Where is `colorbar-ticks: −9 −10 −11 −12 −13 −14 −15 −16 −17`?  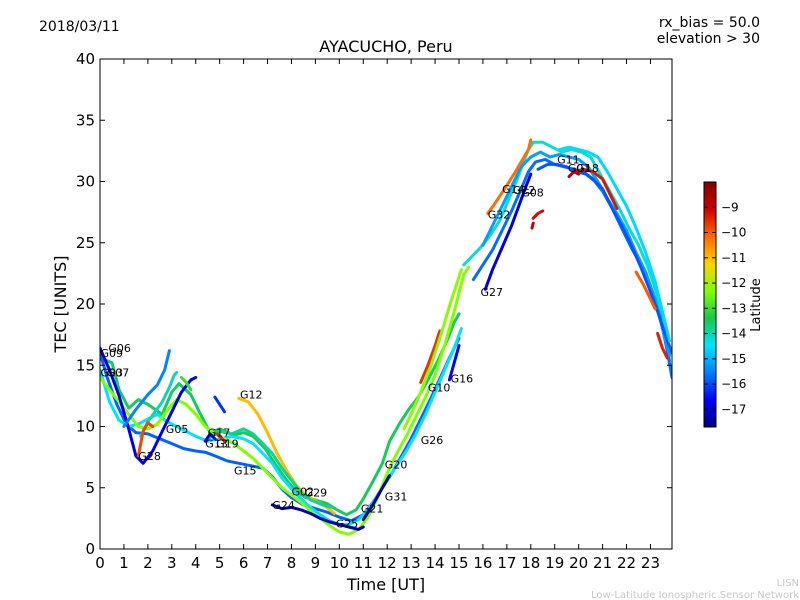
colorbar-ticks: −9 −10 −11 −12 −13 −14 −15 −16 −17 is located at coordinates (725, 308).